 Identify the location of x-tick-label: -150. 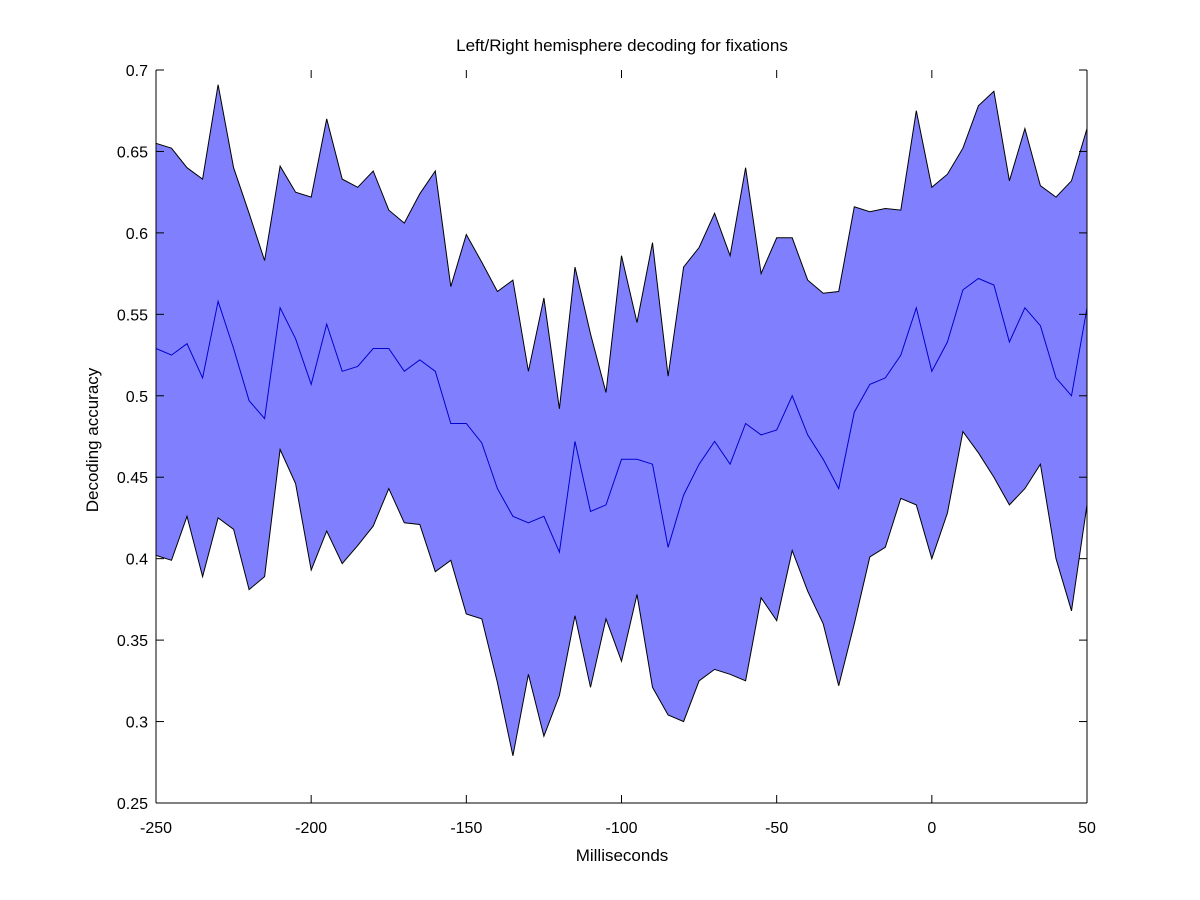
(466, 828).